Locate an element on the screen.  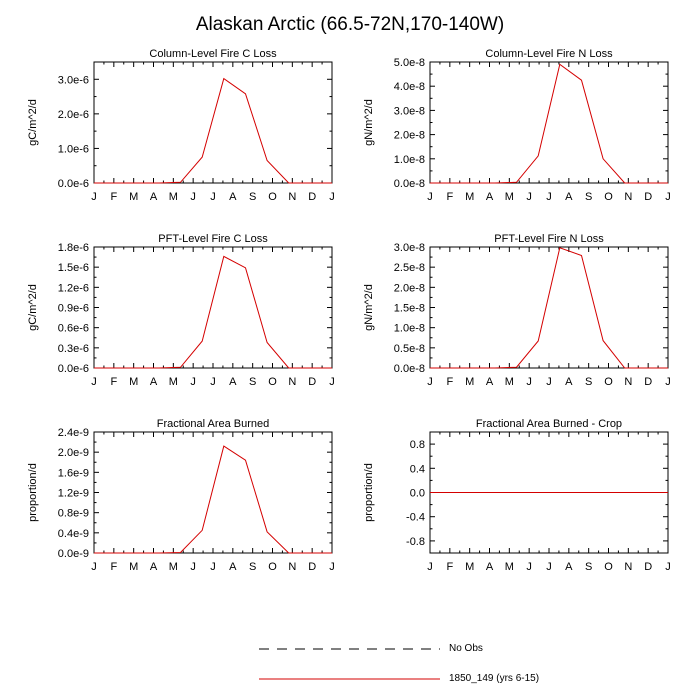
panel-title: Column-Level Fire N Loss is located at coordinates (549, 54).